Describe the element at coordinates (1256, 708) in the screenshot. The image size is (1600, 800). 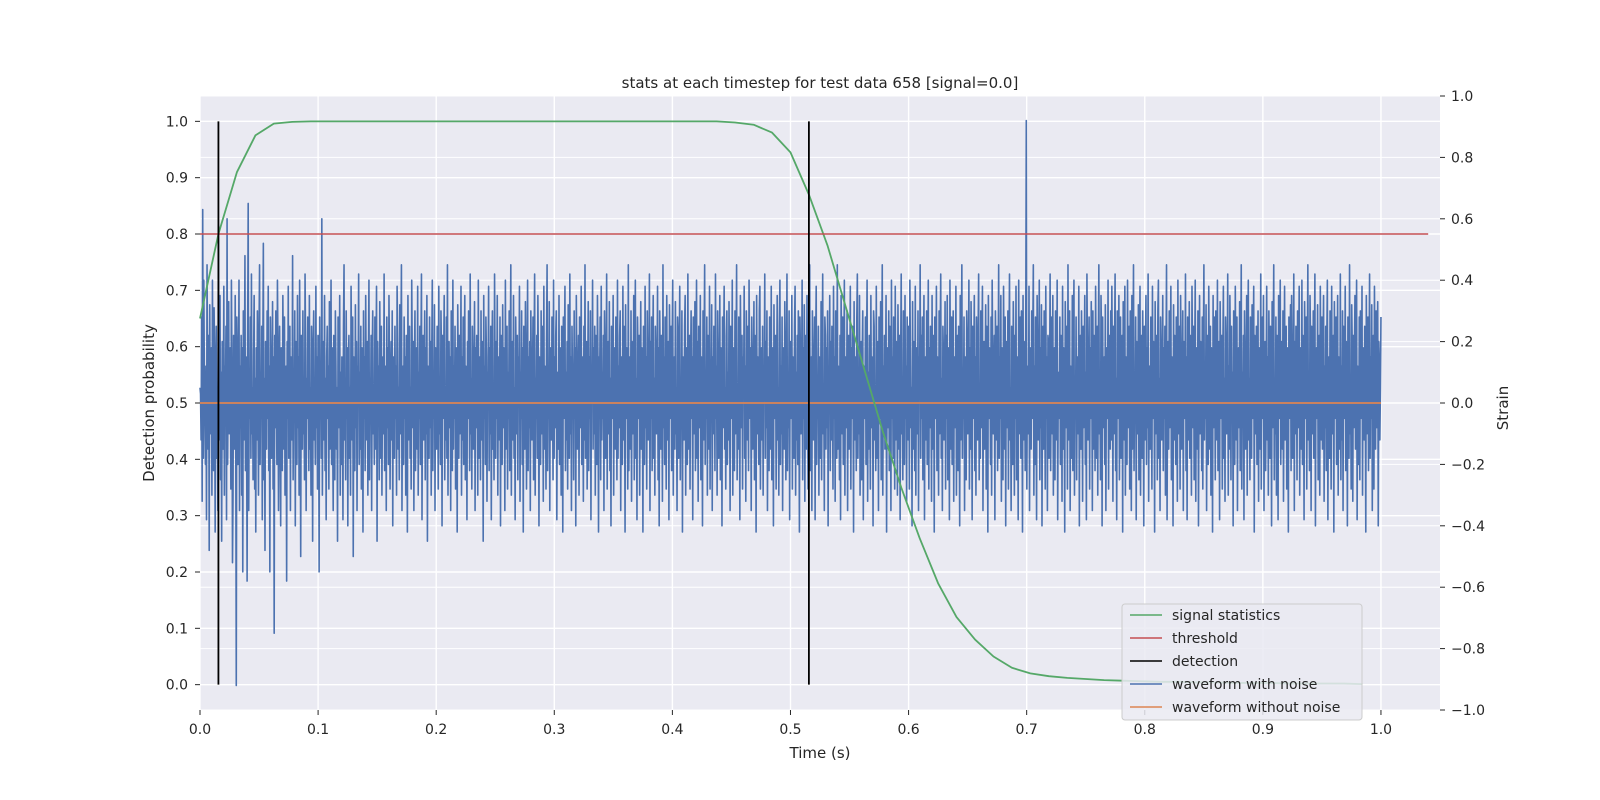
I see `legend-label: waveform without noise` at that location.